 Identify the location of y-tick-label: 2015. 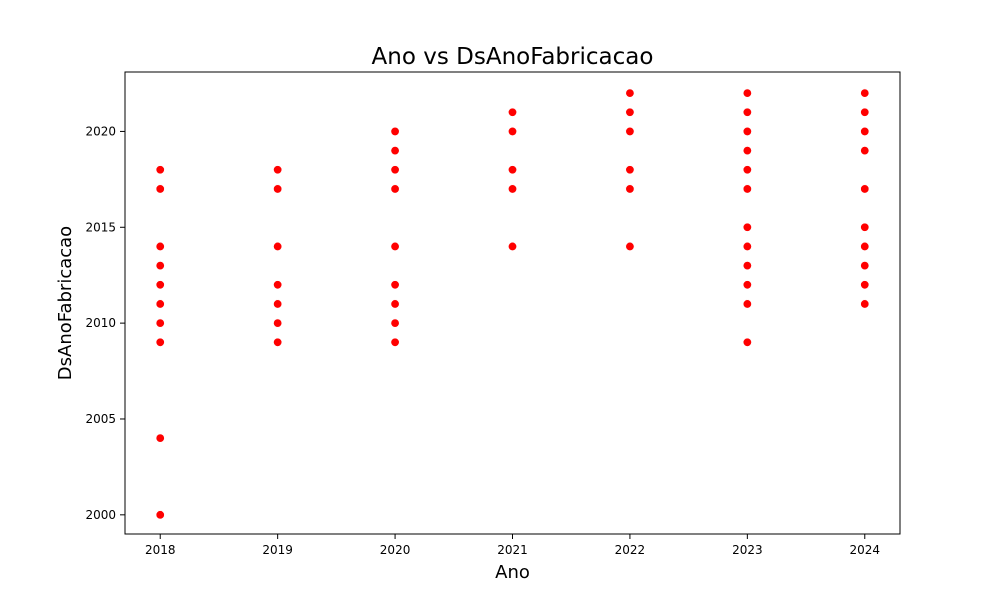
(100, 227).